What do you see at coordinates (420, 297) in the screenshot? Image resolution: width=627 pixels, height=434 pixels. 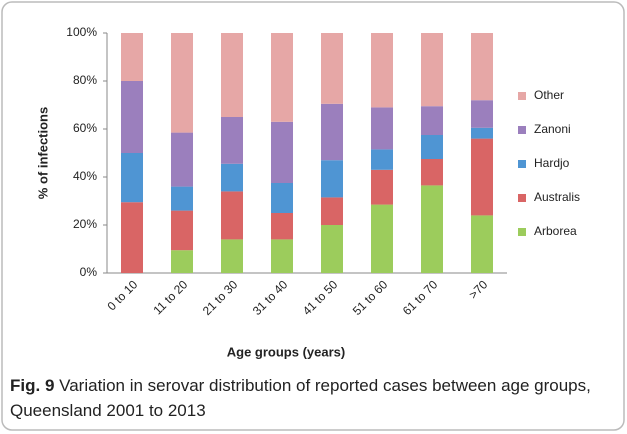 I see `x-tick-label: 61 to 70` at bounding box center [420, 297].